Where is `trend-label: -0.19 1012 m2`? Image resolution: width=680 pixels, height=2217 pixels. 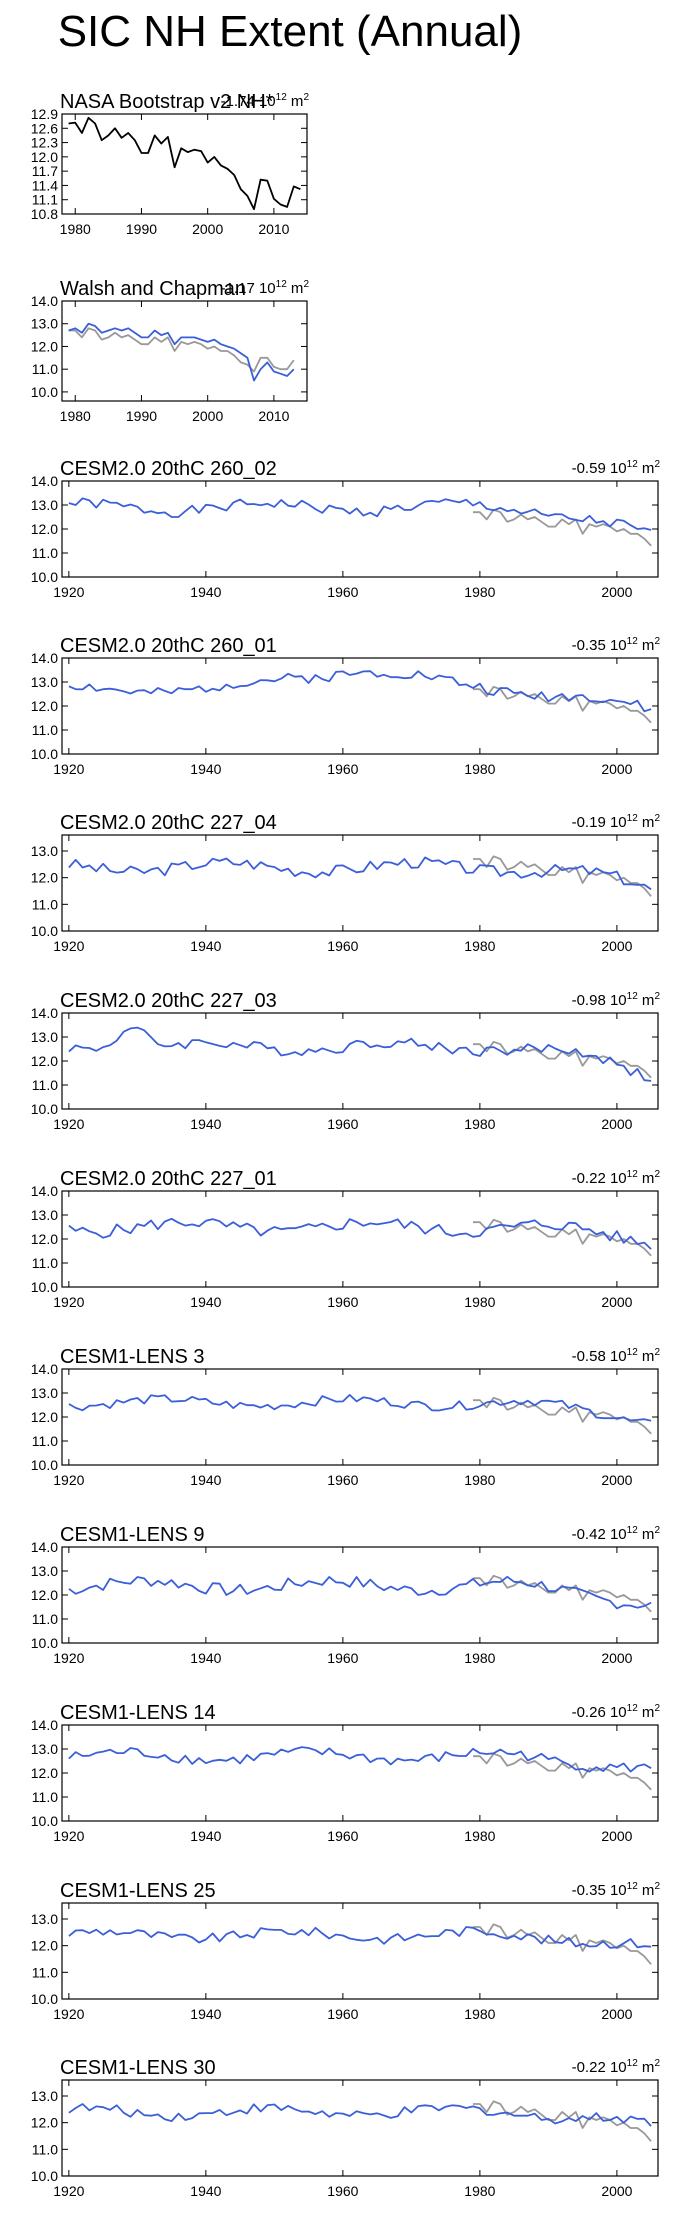
trend-label: -0.19 1012 m2 is located at coordinates (616, 822).